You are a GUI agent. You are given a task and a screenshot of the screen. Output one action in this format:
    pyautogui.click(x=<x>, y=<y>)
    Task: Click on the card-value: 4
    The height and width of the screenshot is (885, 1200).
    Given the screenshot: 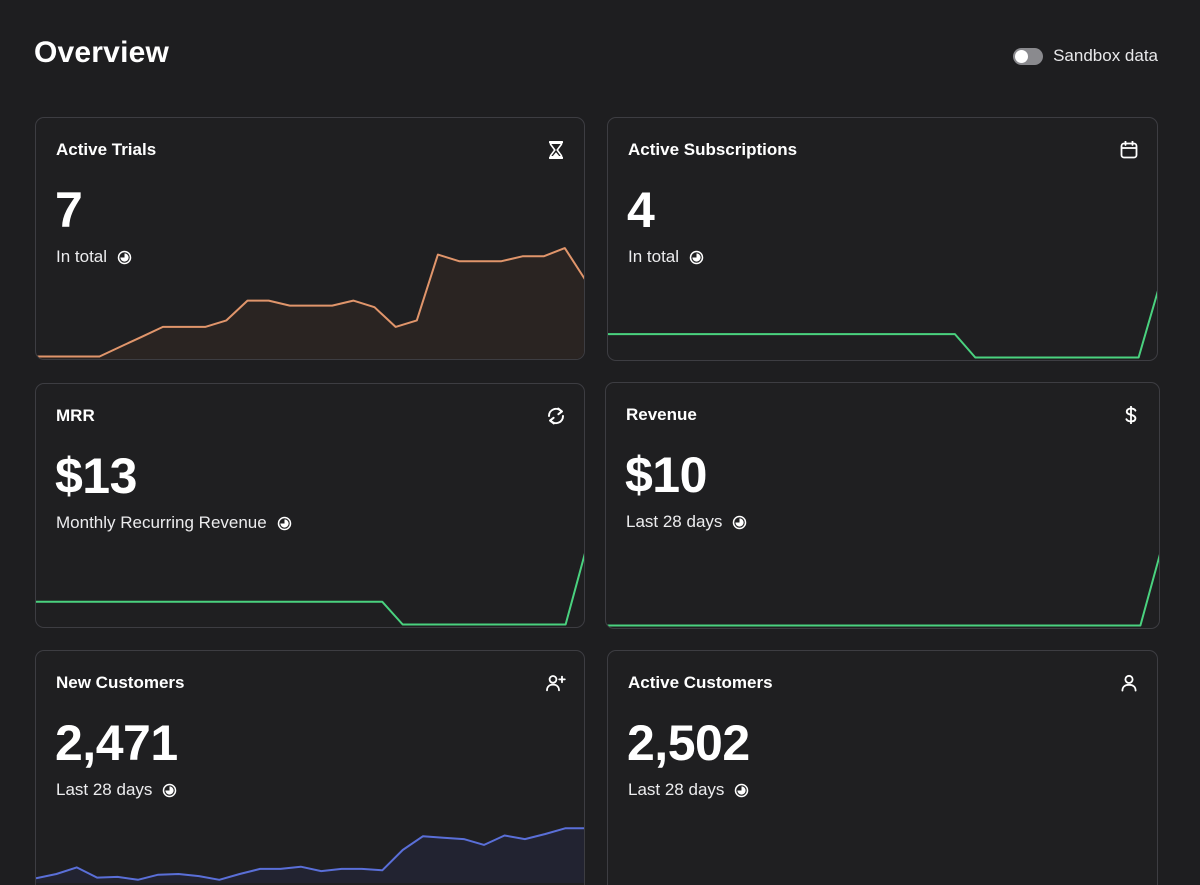 What is the action you would take?
    pyautogui.click(x=641, y=210)
    